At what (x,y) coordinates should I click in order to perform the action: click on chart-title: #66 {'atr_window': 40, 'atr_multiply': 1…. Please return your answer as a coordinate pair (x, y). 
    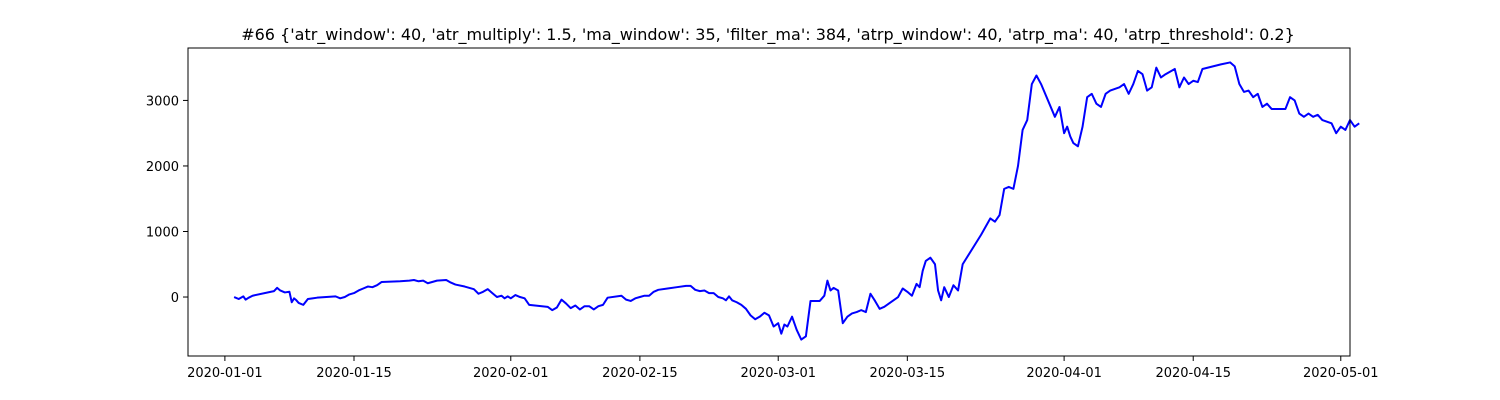
    Looking at the image, I should click on (768, 35).